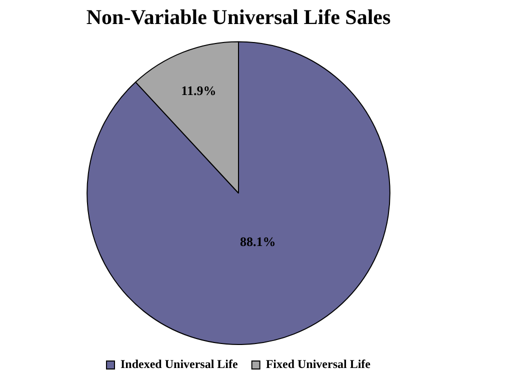 Image resolution: width=507 pixels, height=381 pixels. Describe the element at coordinates (319, 364) in the screenshot. I see `legend-label: Fixed Universal Life` at that location.